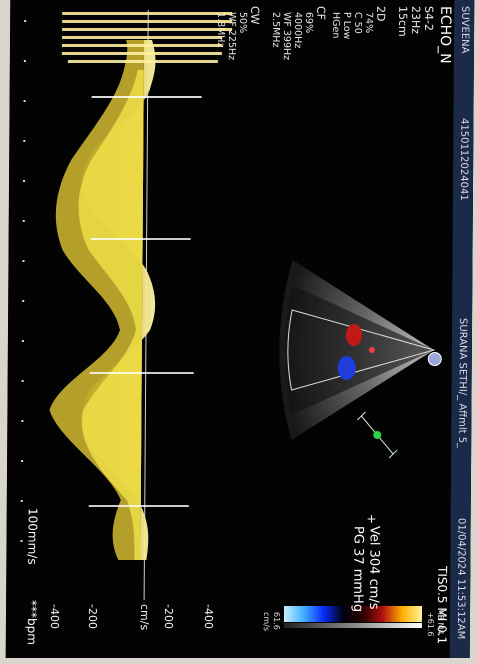 The height and width of the screenshot is (664, 477). I want to click on measurement-pressure-gradient: PG 37 mmHg, so click(358, 569).